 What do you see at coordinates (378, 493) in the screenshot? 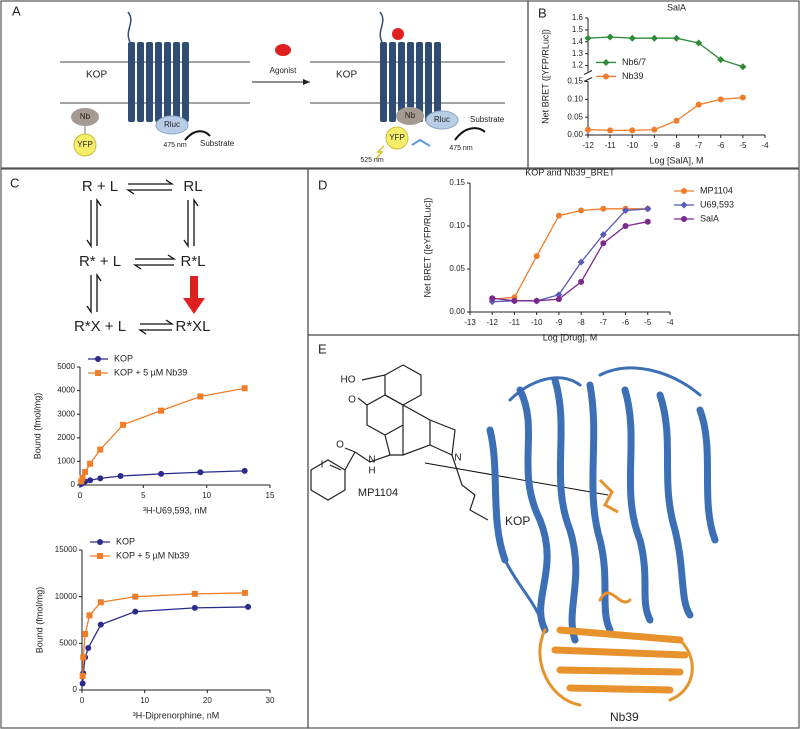
I see `ligand-label: MP1104` at bounding box center [378, 493].